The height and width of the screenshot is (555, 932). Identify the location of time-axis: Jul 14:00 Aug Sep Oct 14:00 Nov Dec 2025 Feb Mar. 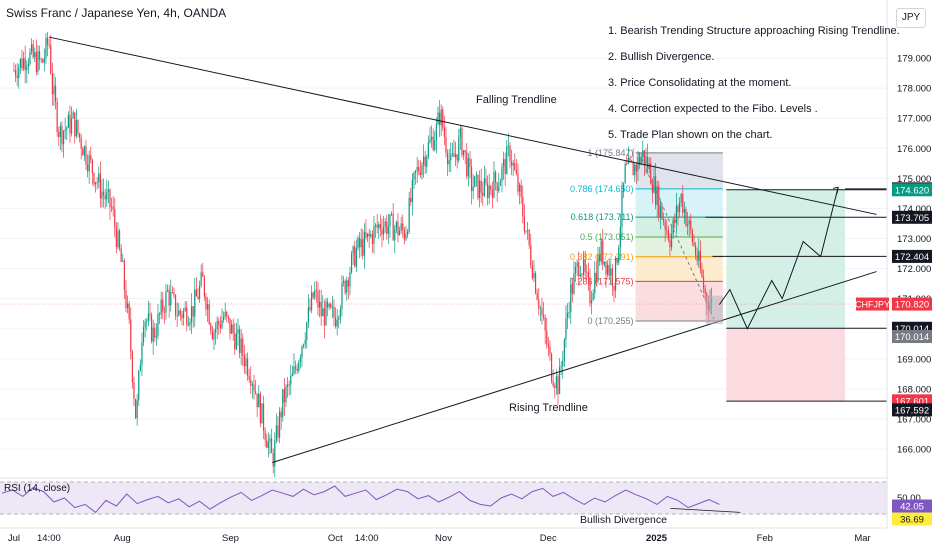
(466, 538).